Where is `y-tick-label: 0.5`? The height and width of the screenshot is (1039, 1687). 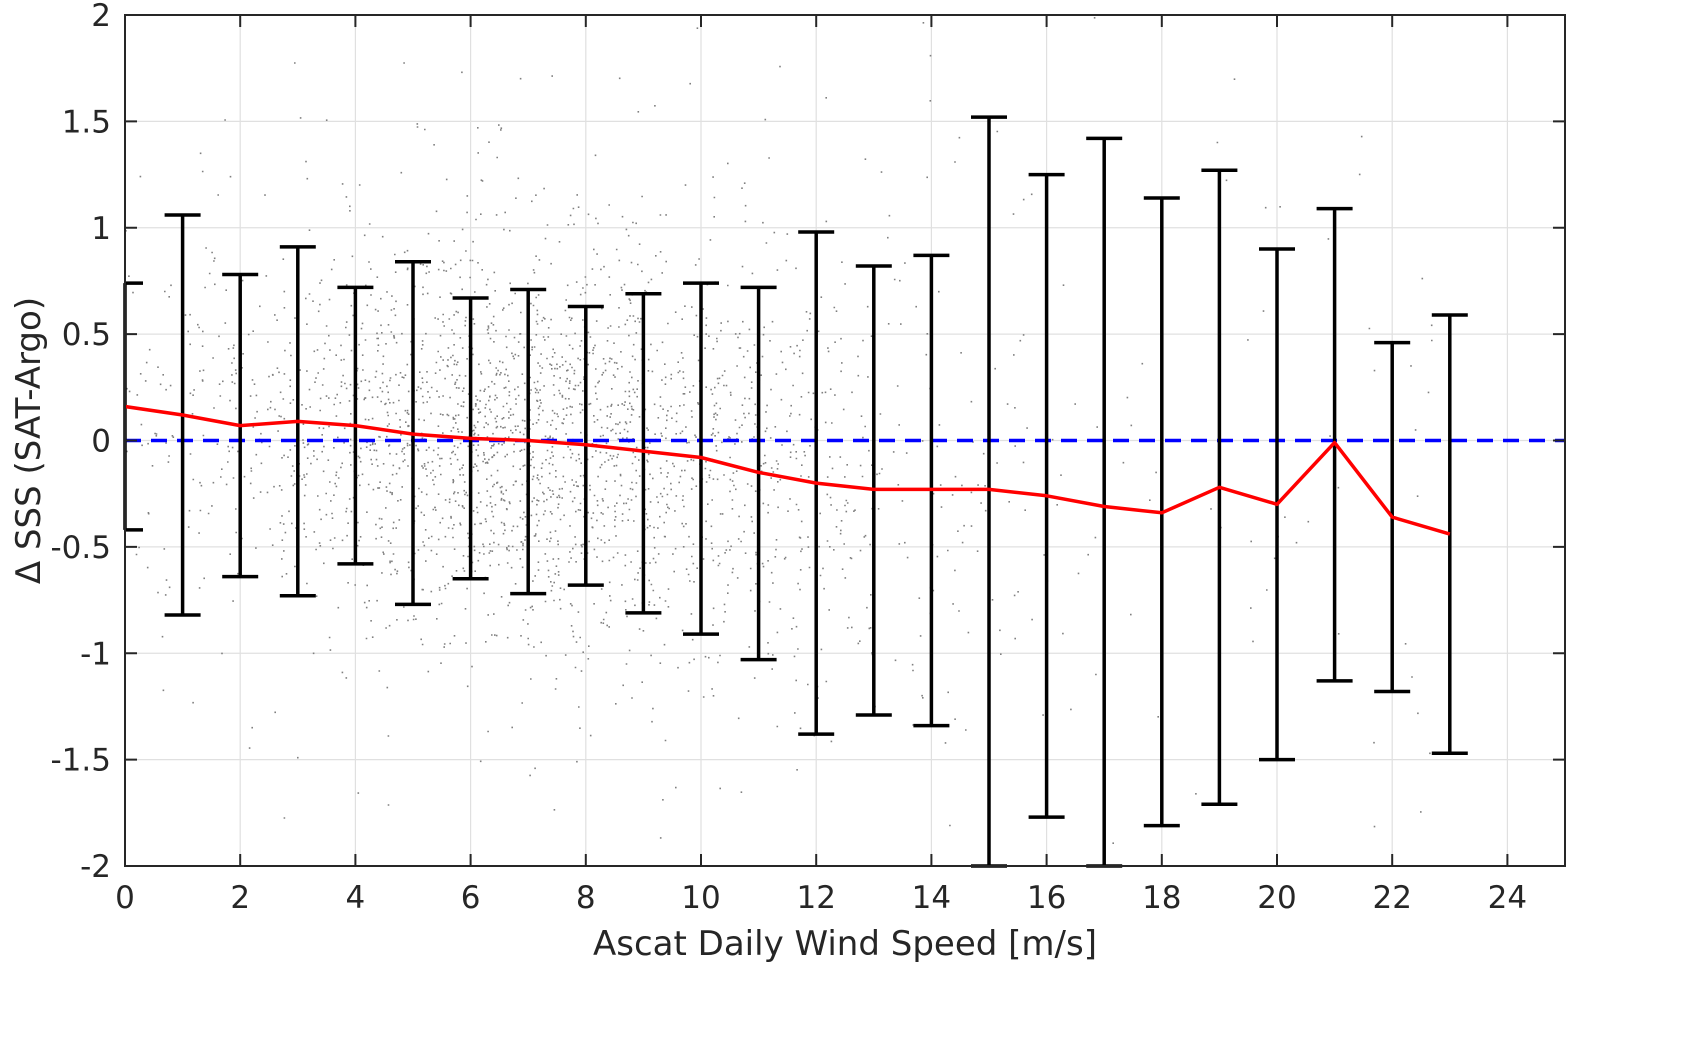
y-tick-label: 0.5 is located at coordinates (86, 335).